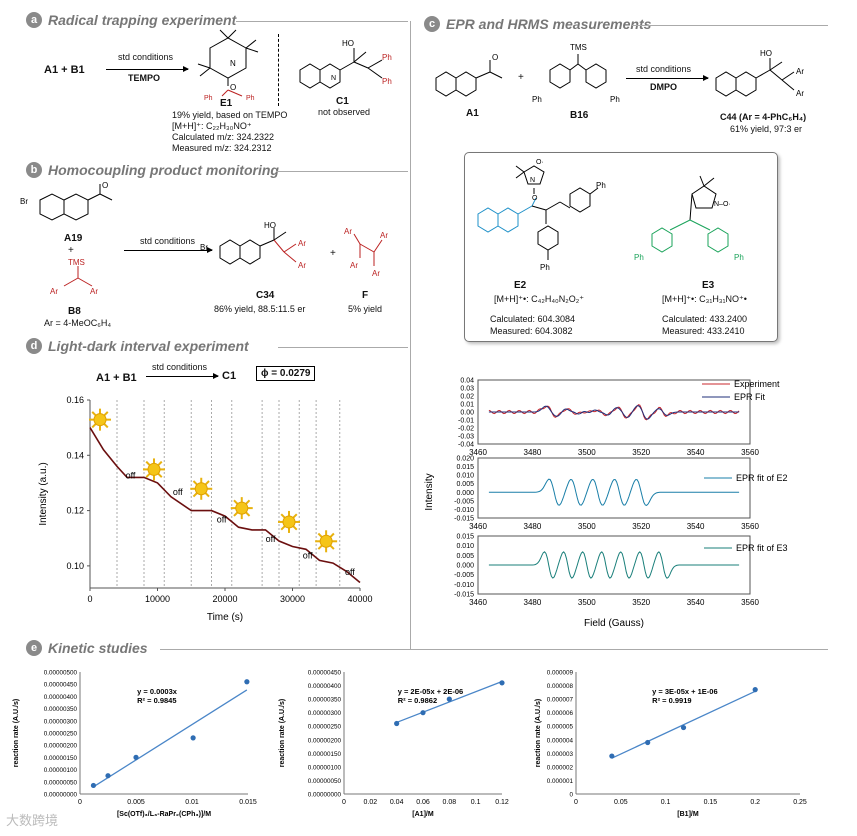  Describe the element at coordinates (641, 452) in the screenshot. I see `epr-xtick-label: 3520` at that location.